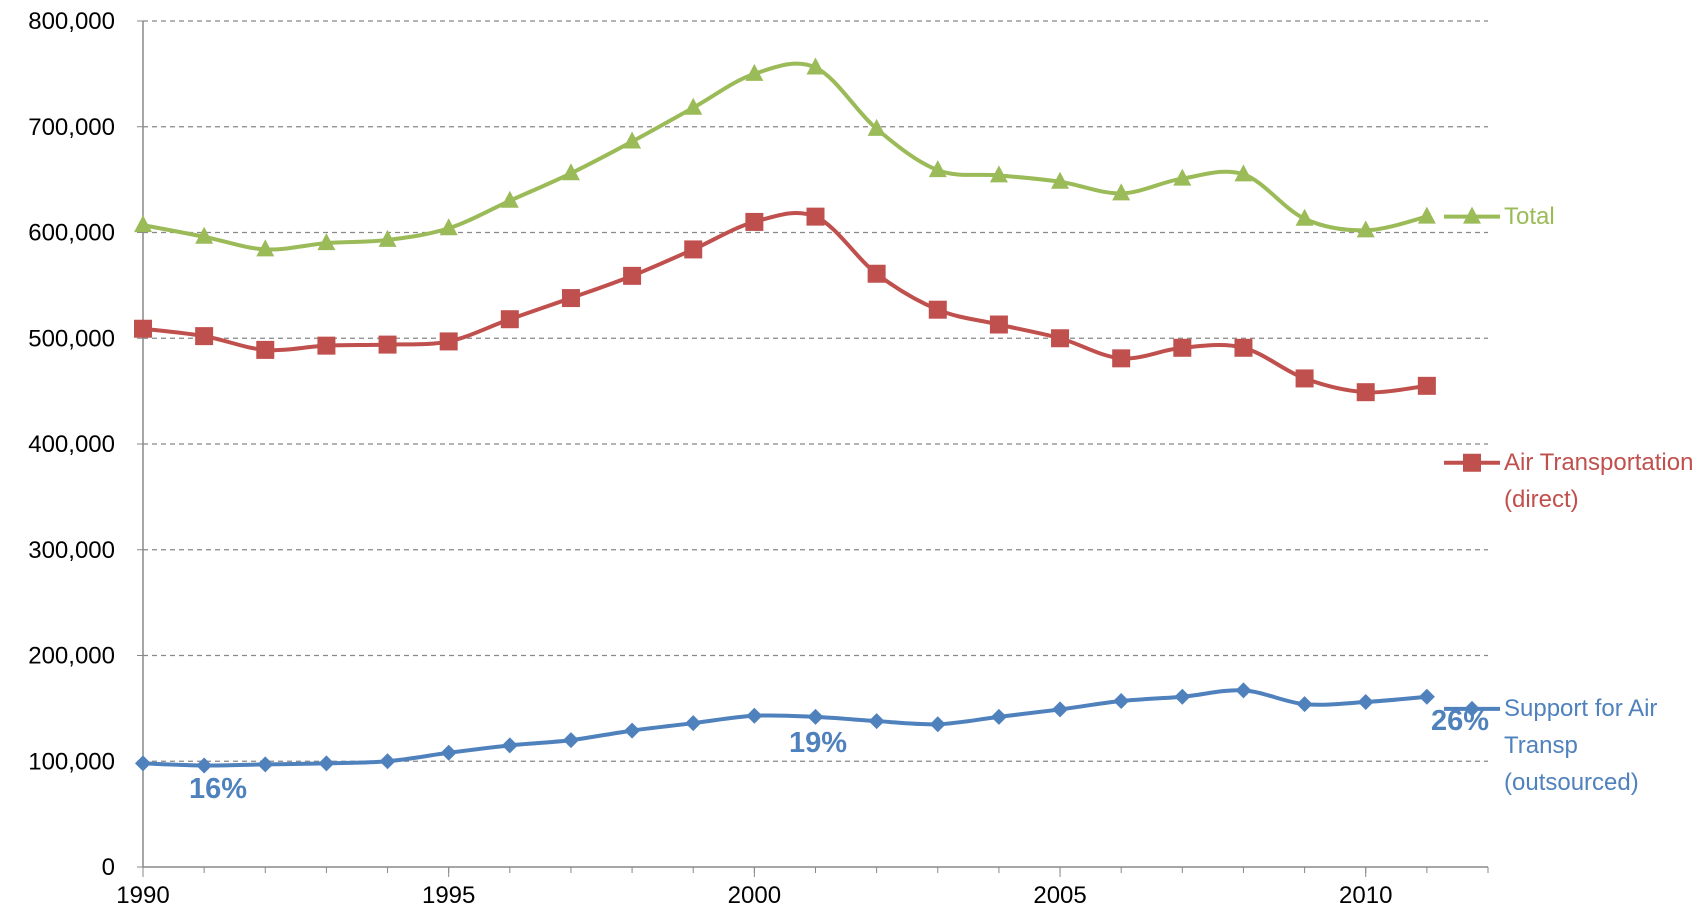 The height and width of the screenshot is (917, 1707). Describe the element at coordinates (1460, 721) in the screenshot. I see `annotation: 26%` at that location.